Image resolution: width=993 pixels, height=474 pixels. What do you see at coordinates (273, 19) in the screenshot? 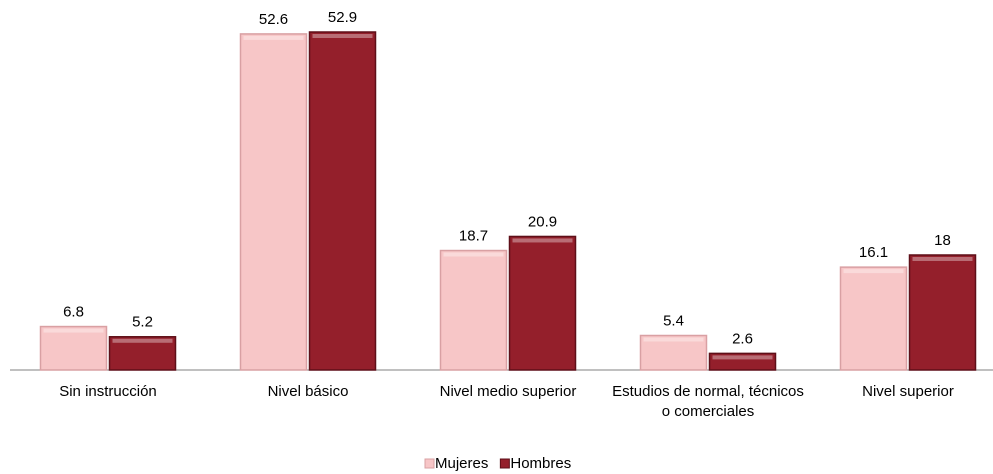
I see `data-label: 52.6` at bounding box center [273, 19].